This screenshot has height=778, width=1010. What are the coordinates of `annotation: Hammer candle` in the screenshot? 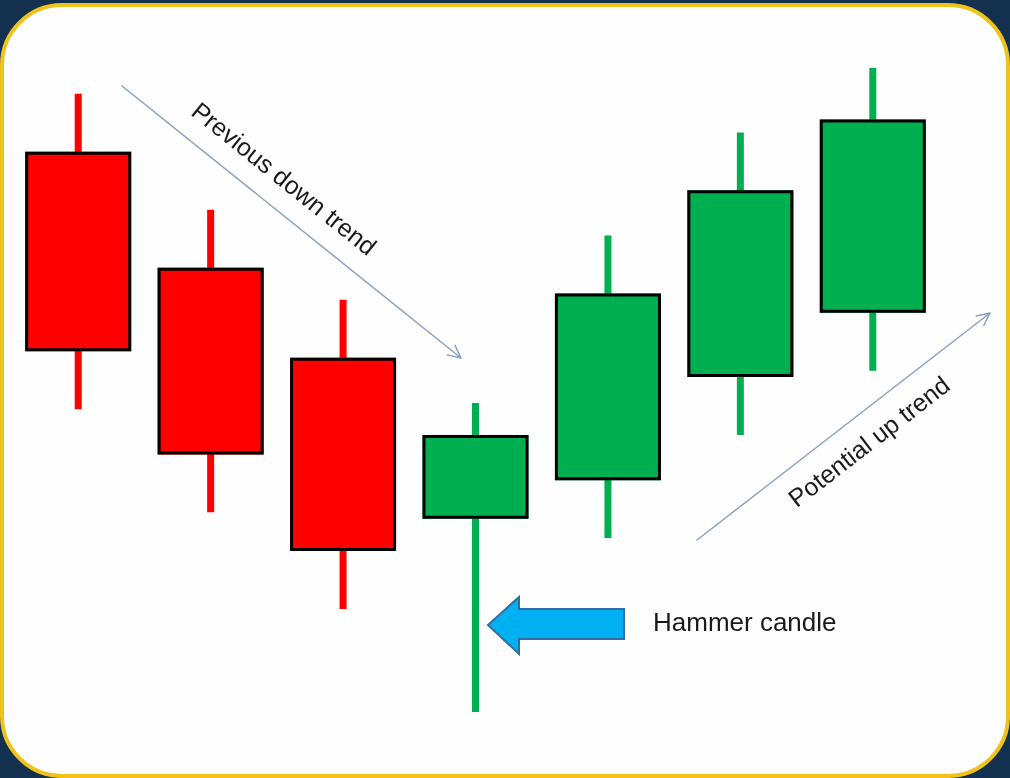 It's located at (745, 622).